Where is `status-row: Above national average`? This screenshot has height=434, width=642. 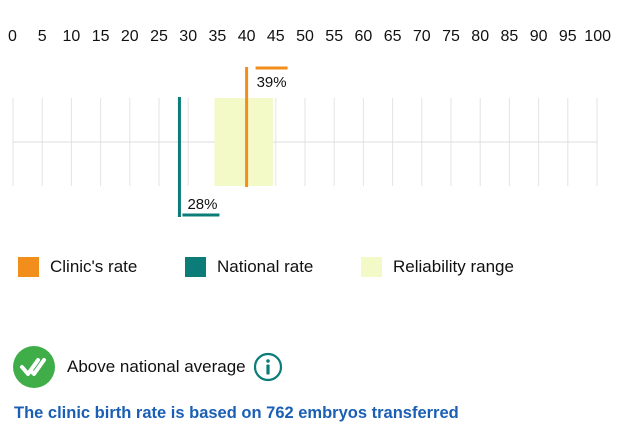 status-row: Above national average is located at coordinates (148, 367).